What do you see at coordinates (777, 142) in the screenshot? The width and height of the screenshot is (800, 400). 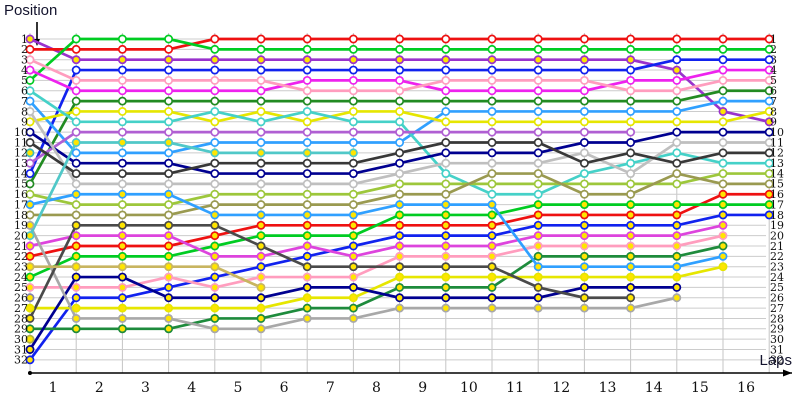 I see `y-tick-label-right: 11` at bounding box center [777, 142].